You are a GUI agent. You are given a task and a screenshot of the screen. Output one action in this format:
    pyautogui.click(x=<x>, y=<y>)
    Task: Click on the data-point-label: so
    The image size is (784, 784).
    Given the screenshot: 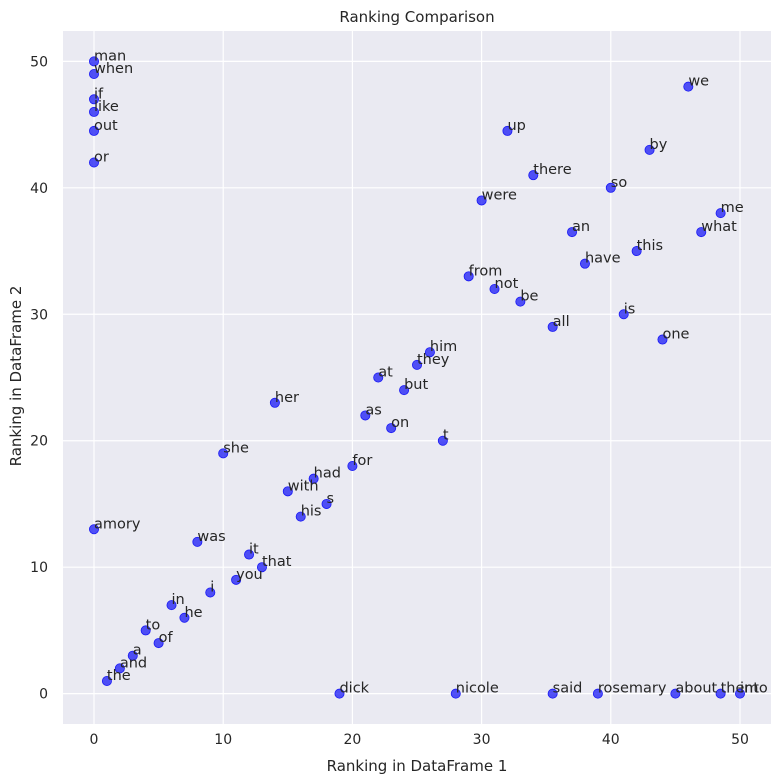 What is the action you would take?
    pyautogui.click(x=619, y=183)
    